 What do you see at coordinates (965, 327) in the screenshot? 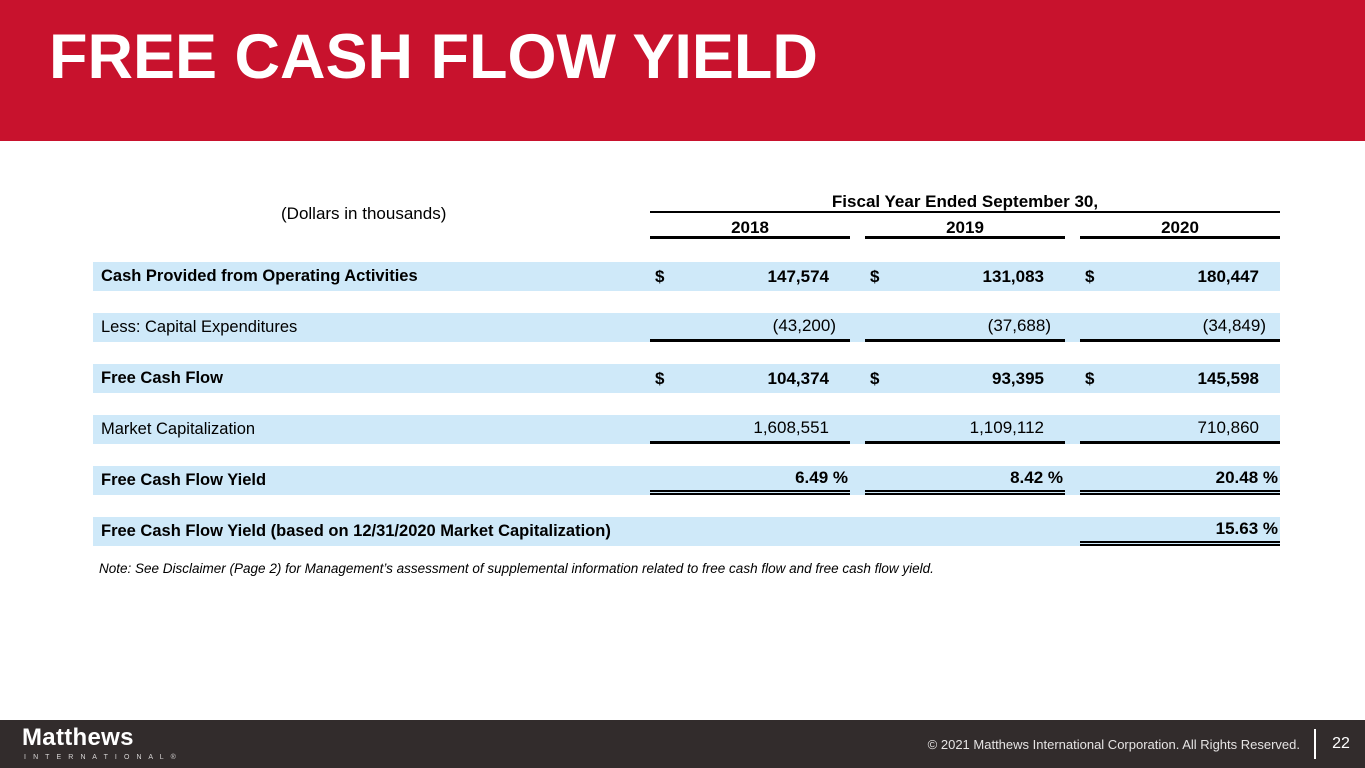
I see `cell-2019: (37,688)` at bounding box center [965, 327].